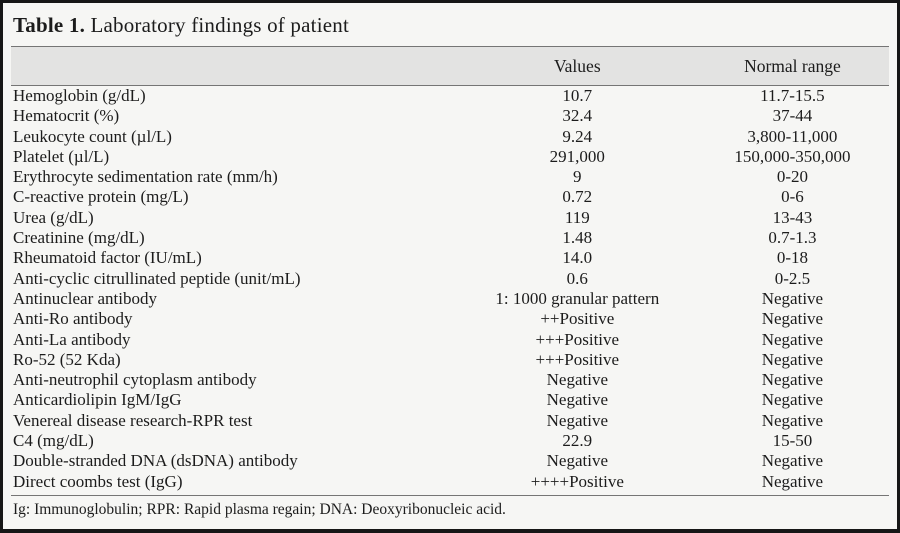 The image size is (900, 533). I want to click on normal-range-cell: 11.7-15.5, so click(792, 95).